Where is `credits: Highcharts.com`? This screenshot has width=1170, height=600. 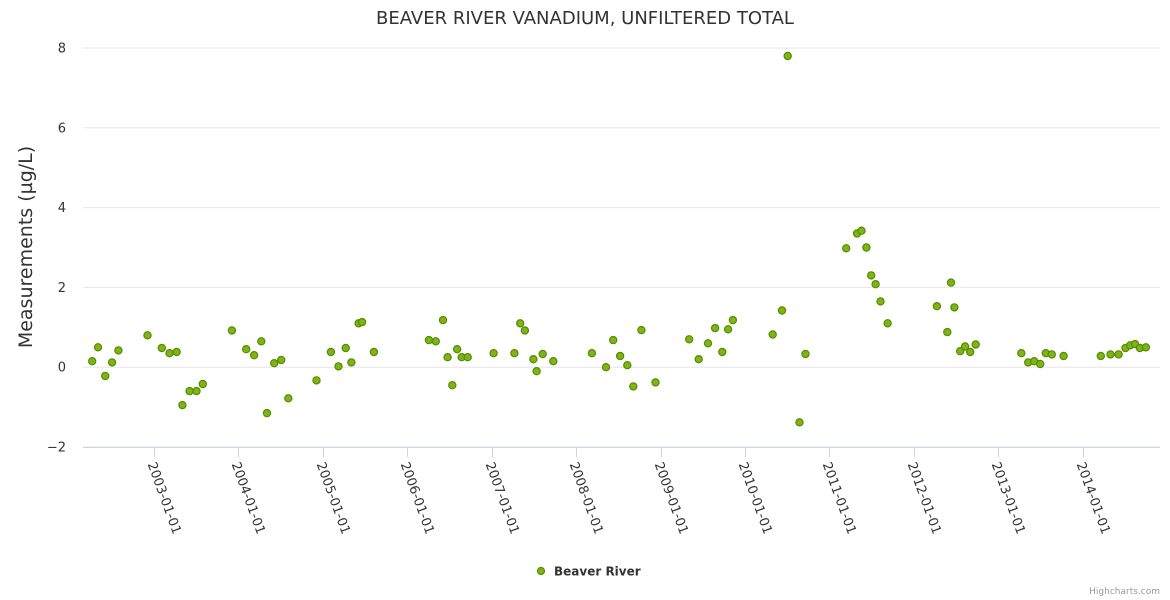 credits: Highcharts.com is located at coordinates (1124, 592).